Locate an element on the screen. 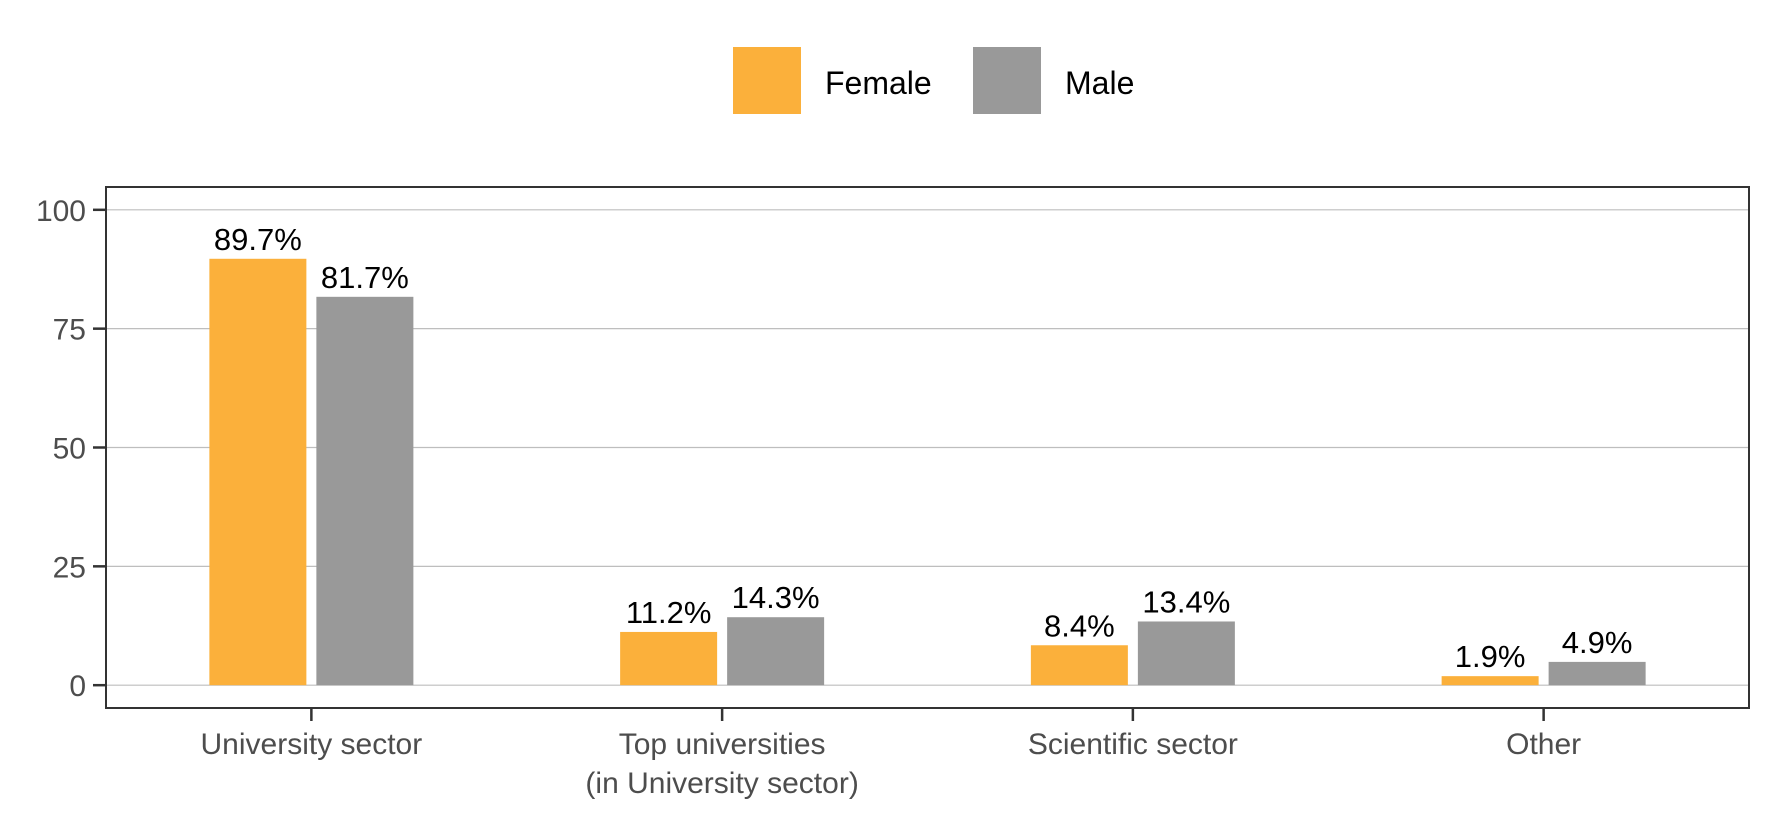 The height and width of the screenshot is (826, 1771). x-category-label-3: Other is located at coordinates (1543, 744).